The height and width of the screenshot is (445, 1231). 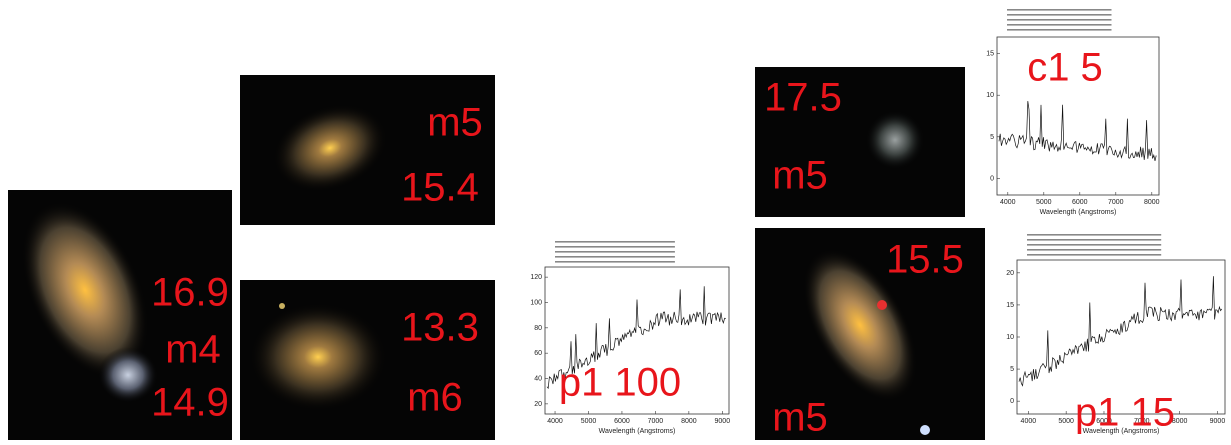 I want to click on y-tick-label: 120, so click(x=536, y=277).